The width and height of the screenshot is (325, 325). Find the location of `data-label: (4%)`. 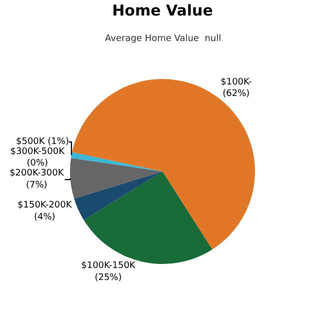

data-label: (4%) is located at coordinates (45, 217).